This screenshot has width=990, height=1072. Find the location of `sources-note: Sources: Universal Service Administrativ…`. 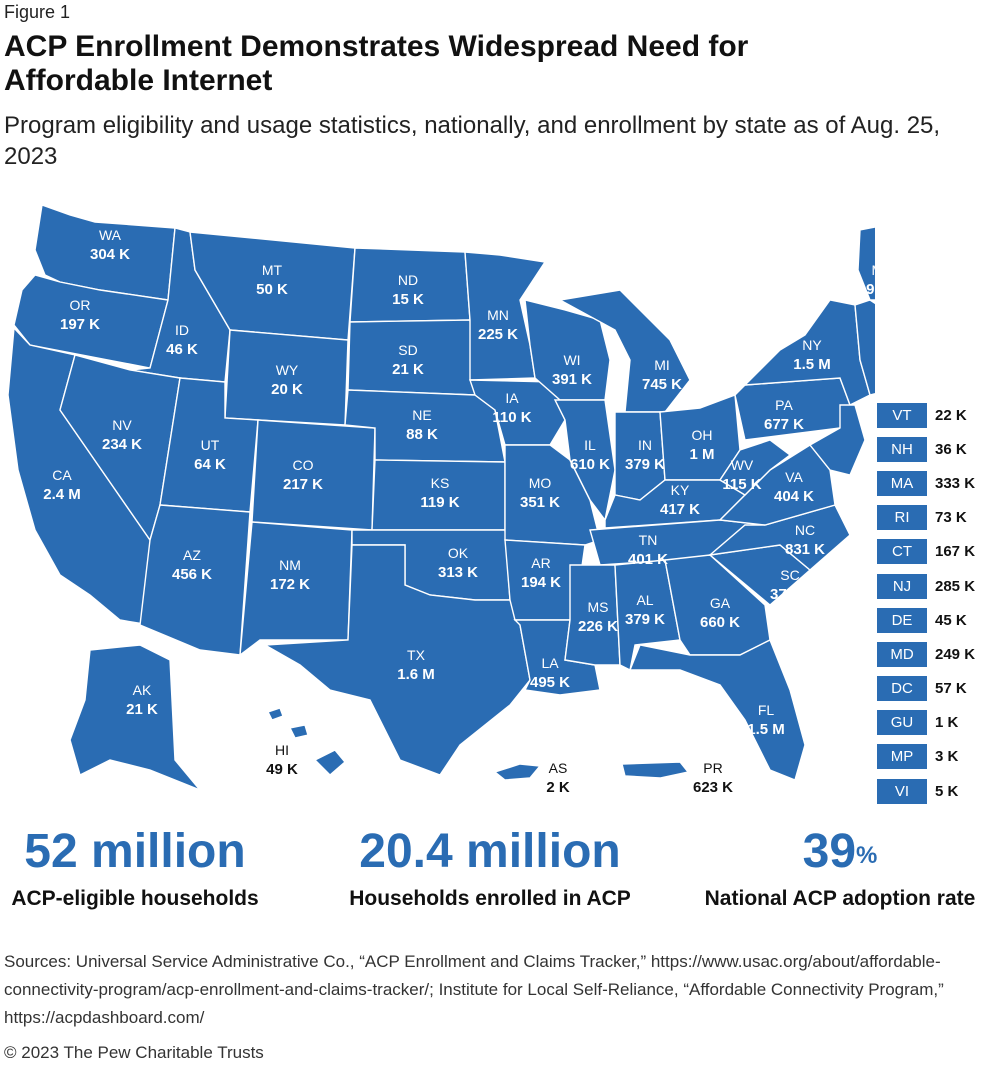

sources-note: Sources: Universal Service Administrativ… is located at coordinates (474, 989).